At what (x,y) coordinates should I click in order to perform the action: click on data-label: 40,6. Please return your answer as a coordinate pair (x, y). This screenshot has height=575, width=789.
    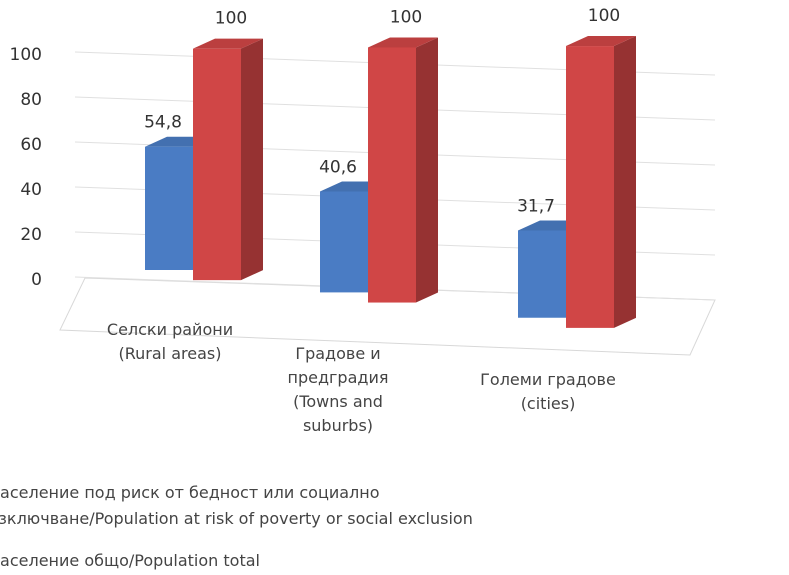
    Looking at the image, I should click on (338, 167).